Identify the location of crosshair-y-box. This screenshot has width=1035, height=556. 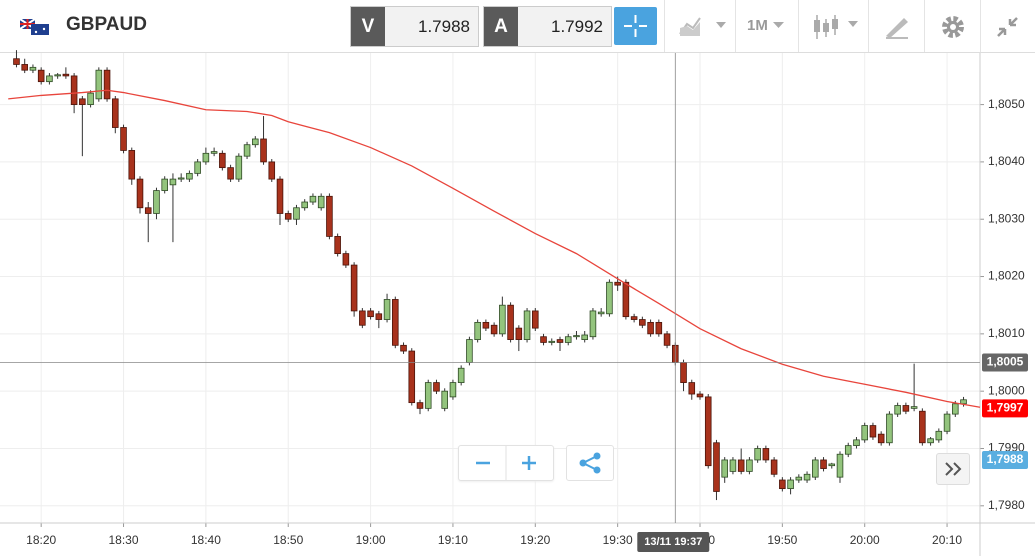
(1005, 362).